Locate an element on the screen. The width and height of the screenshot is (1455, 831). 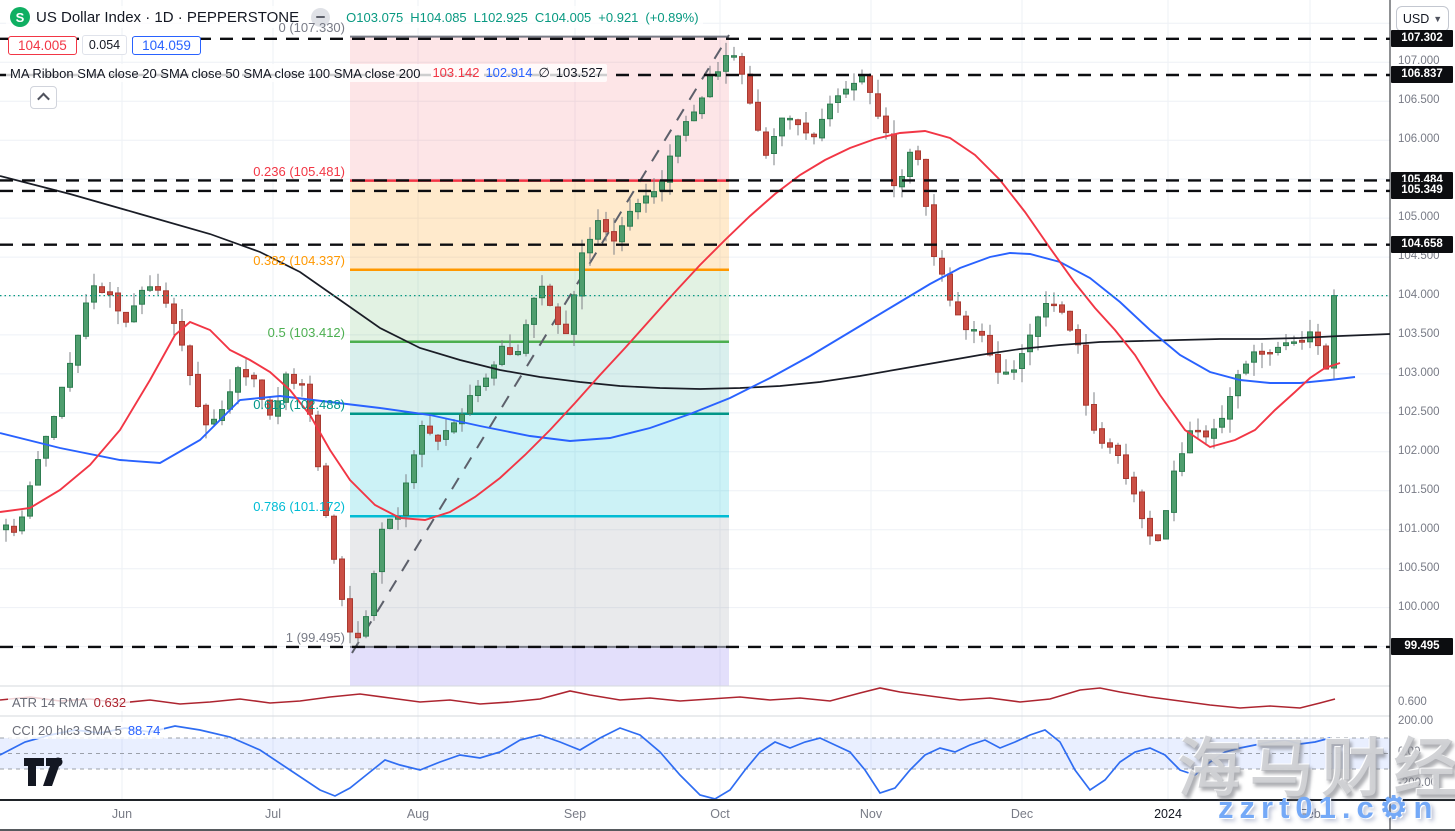
open-value: O103.075 is located at coordinates (375, 17).